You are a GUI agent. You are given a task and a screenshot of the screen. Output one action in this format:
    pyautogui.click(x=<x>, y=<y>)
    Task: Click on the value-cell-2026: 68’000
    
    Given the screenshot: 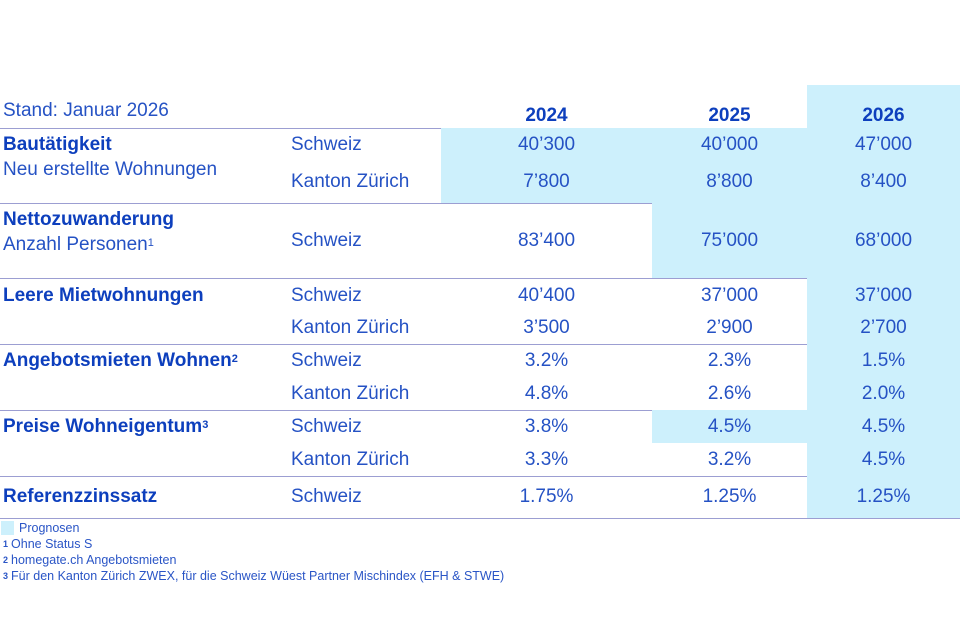 What is the action you would take?
    pyautogui.click(x=883, y=240)
    